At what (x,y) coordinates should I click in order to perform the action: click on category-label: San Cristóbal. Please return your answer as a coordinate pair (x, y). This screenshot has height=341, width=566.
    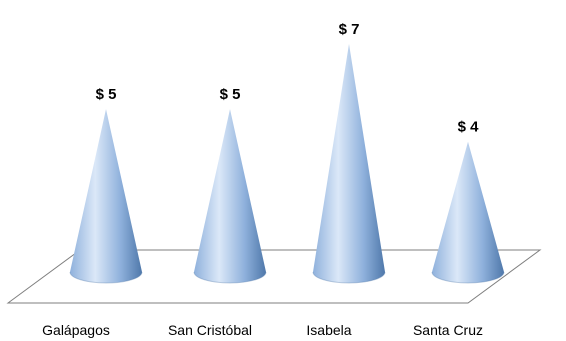
    Looking at the image, I should click on (210, 330).